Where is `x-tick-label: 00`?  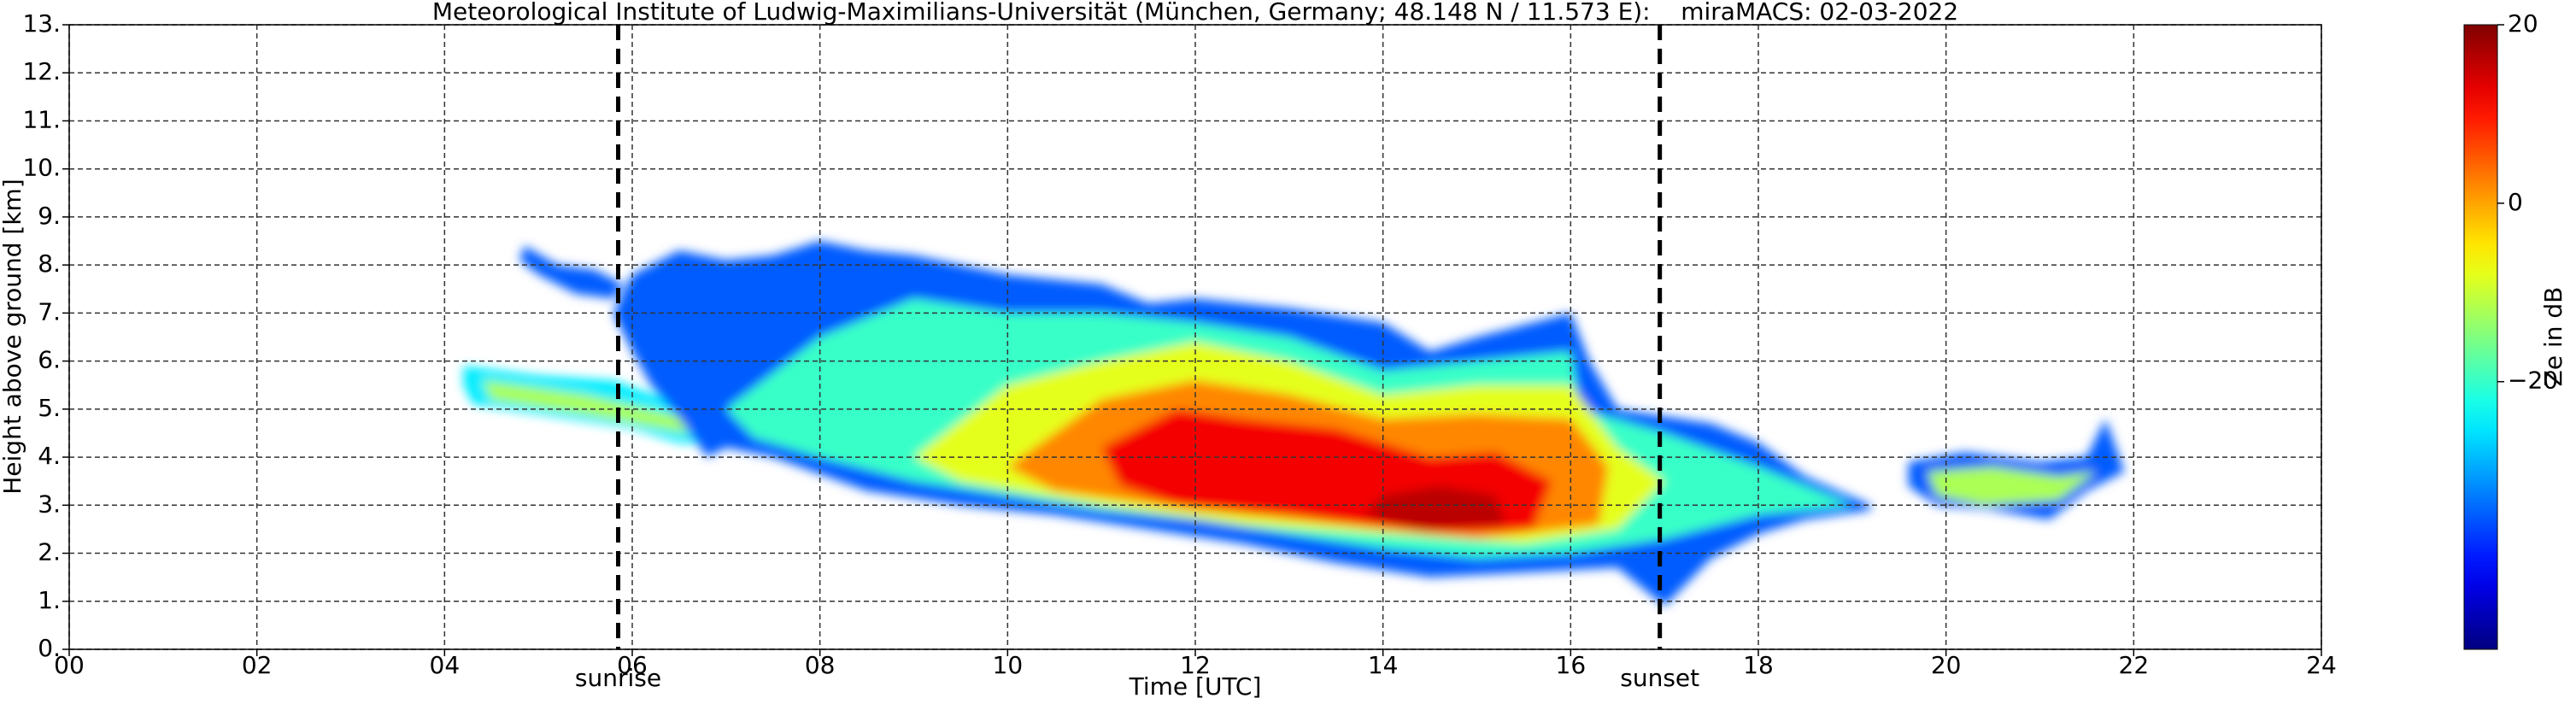
x-tick-label: 00 is located at coordinates (69, 665).